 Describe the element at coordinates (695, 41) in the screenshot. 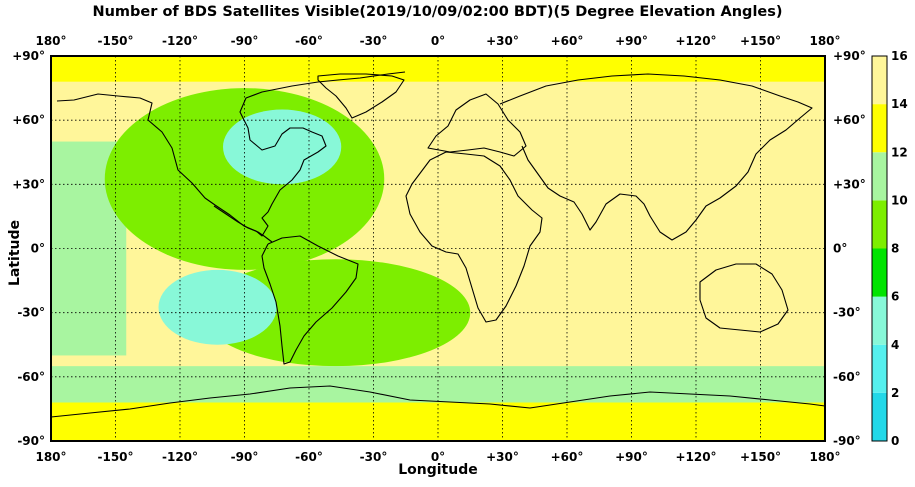

I see `x-tick-label-top: +120°` at that location.